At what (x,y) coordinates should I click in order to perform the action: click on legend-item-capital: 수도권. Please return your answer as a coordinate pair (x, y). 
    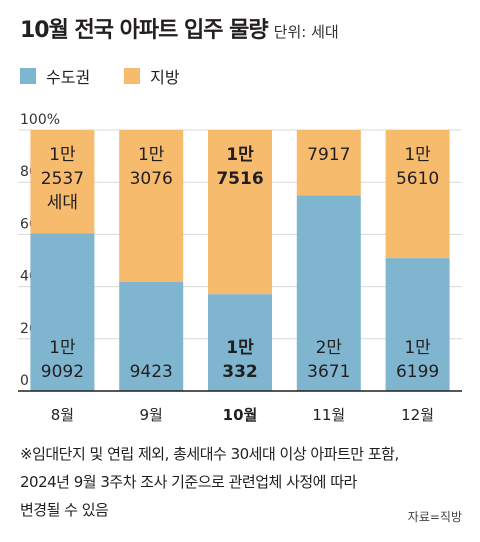
    Looking at the image, I should click on (55, 76).